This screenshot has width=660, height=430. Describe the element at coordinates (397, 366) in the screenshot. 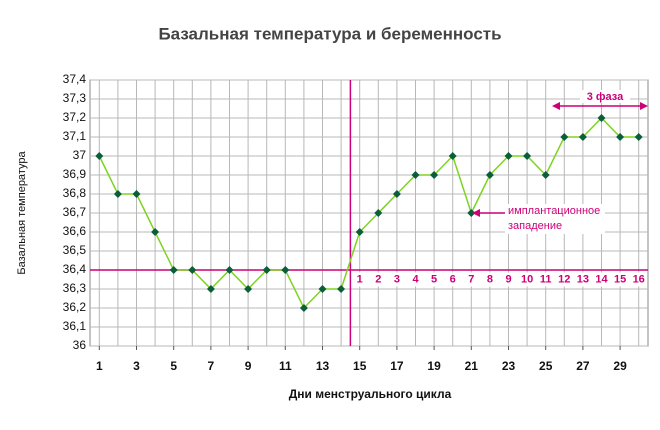

I see `x-tick-label: 17` at that location.